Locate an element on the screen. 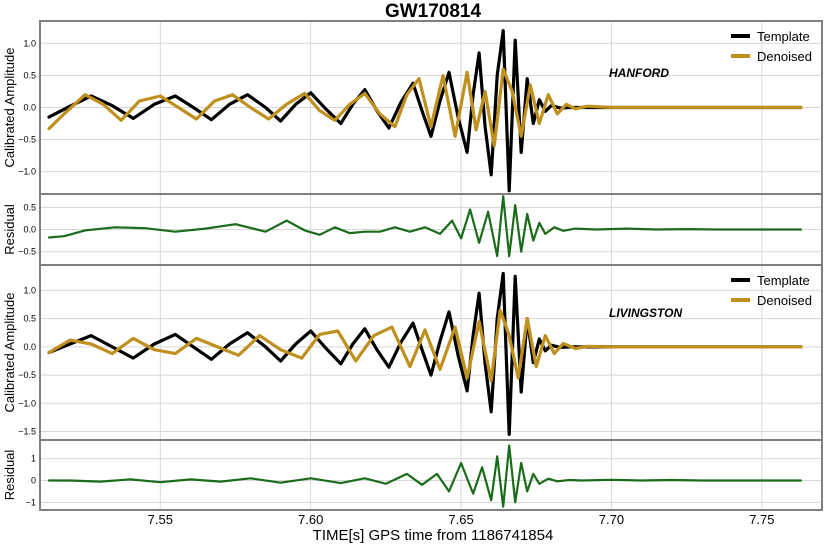 The width and height of the screenshot is (830, 545). detector-annotation: HANFORD is located at coordinates (639, 73).